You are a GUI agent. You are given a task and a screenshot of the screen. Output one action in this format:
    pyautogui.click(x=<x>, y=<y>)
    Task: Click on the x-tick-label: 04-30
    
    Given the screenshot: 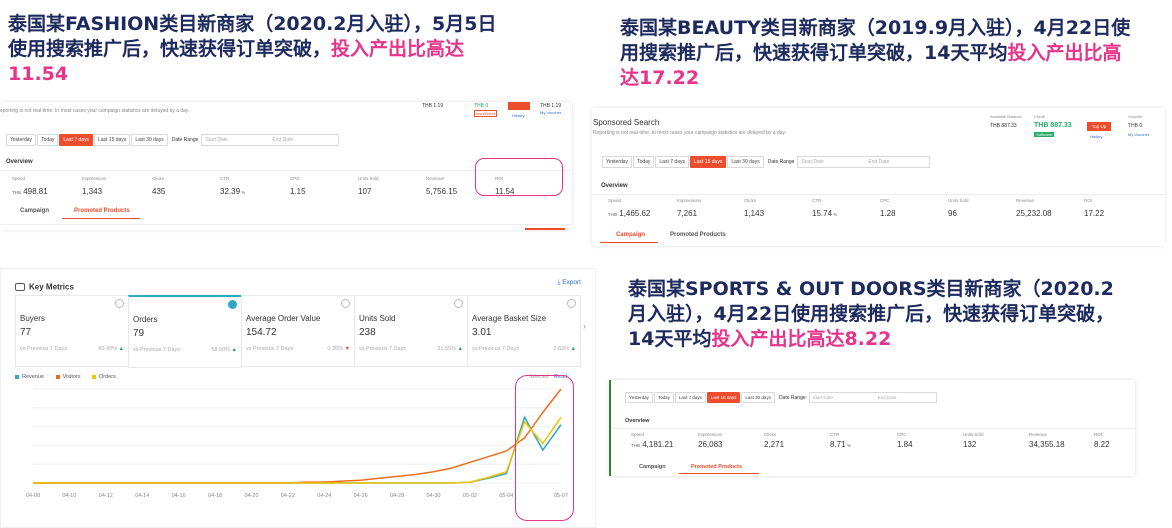 What is the action you would take?
    pyautogui.click(x=434, y=496)
    